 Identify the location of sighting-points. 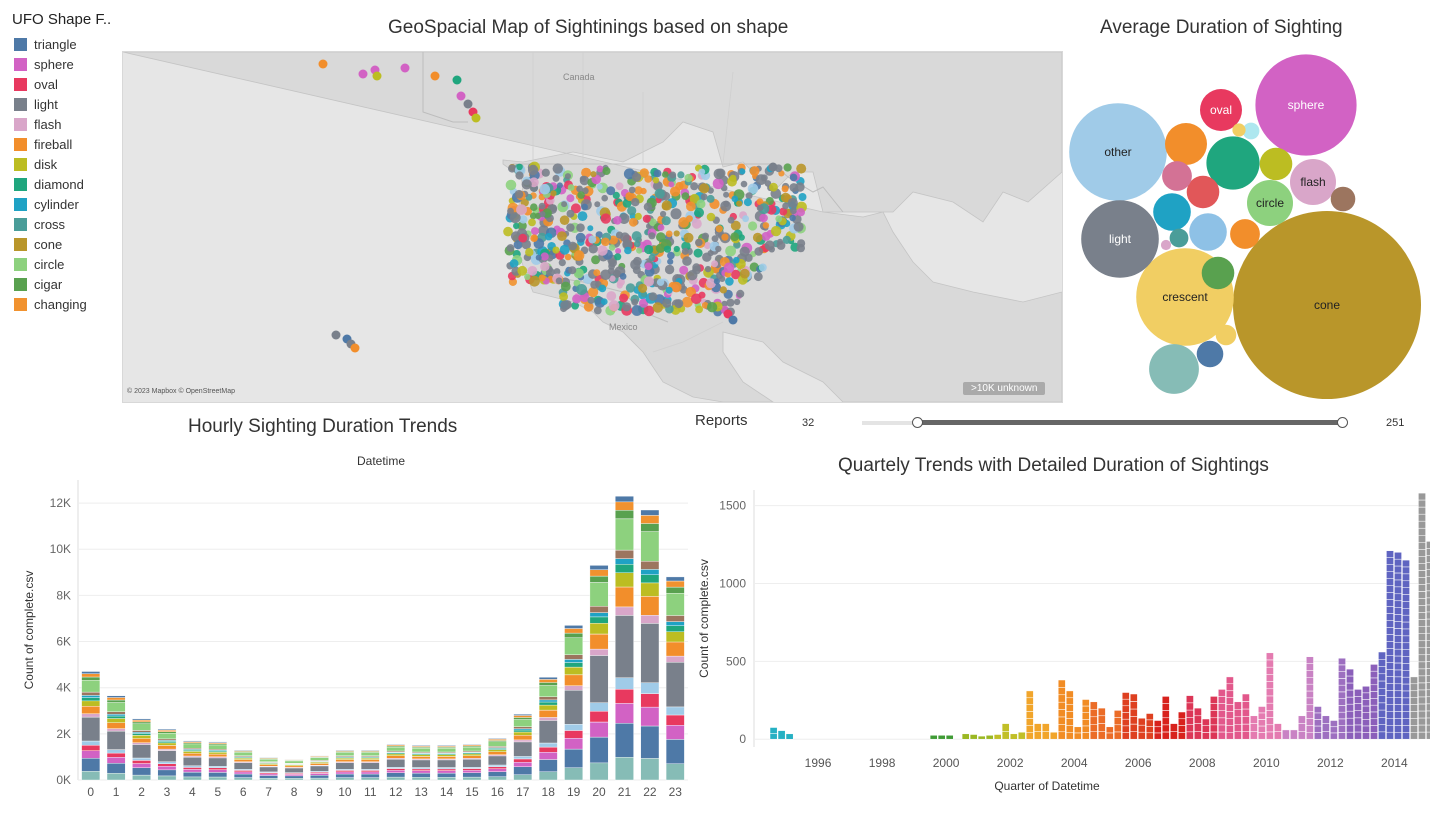
(562, 206).